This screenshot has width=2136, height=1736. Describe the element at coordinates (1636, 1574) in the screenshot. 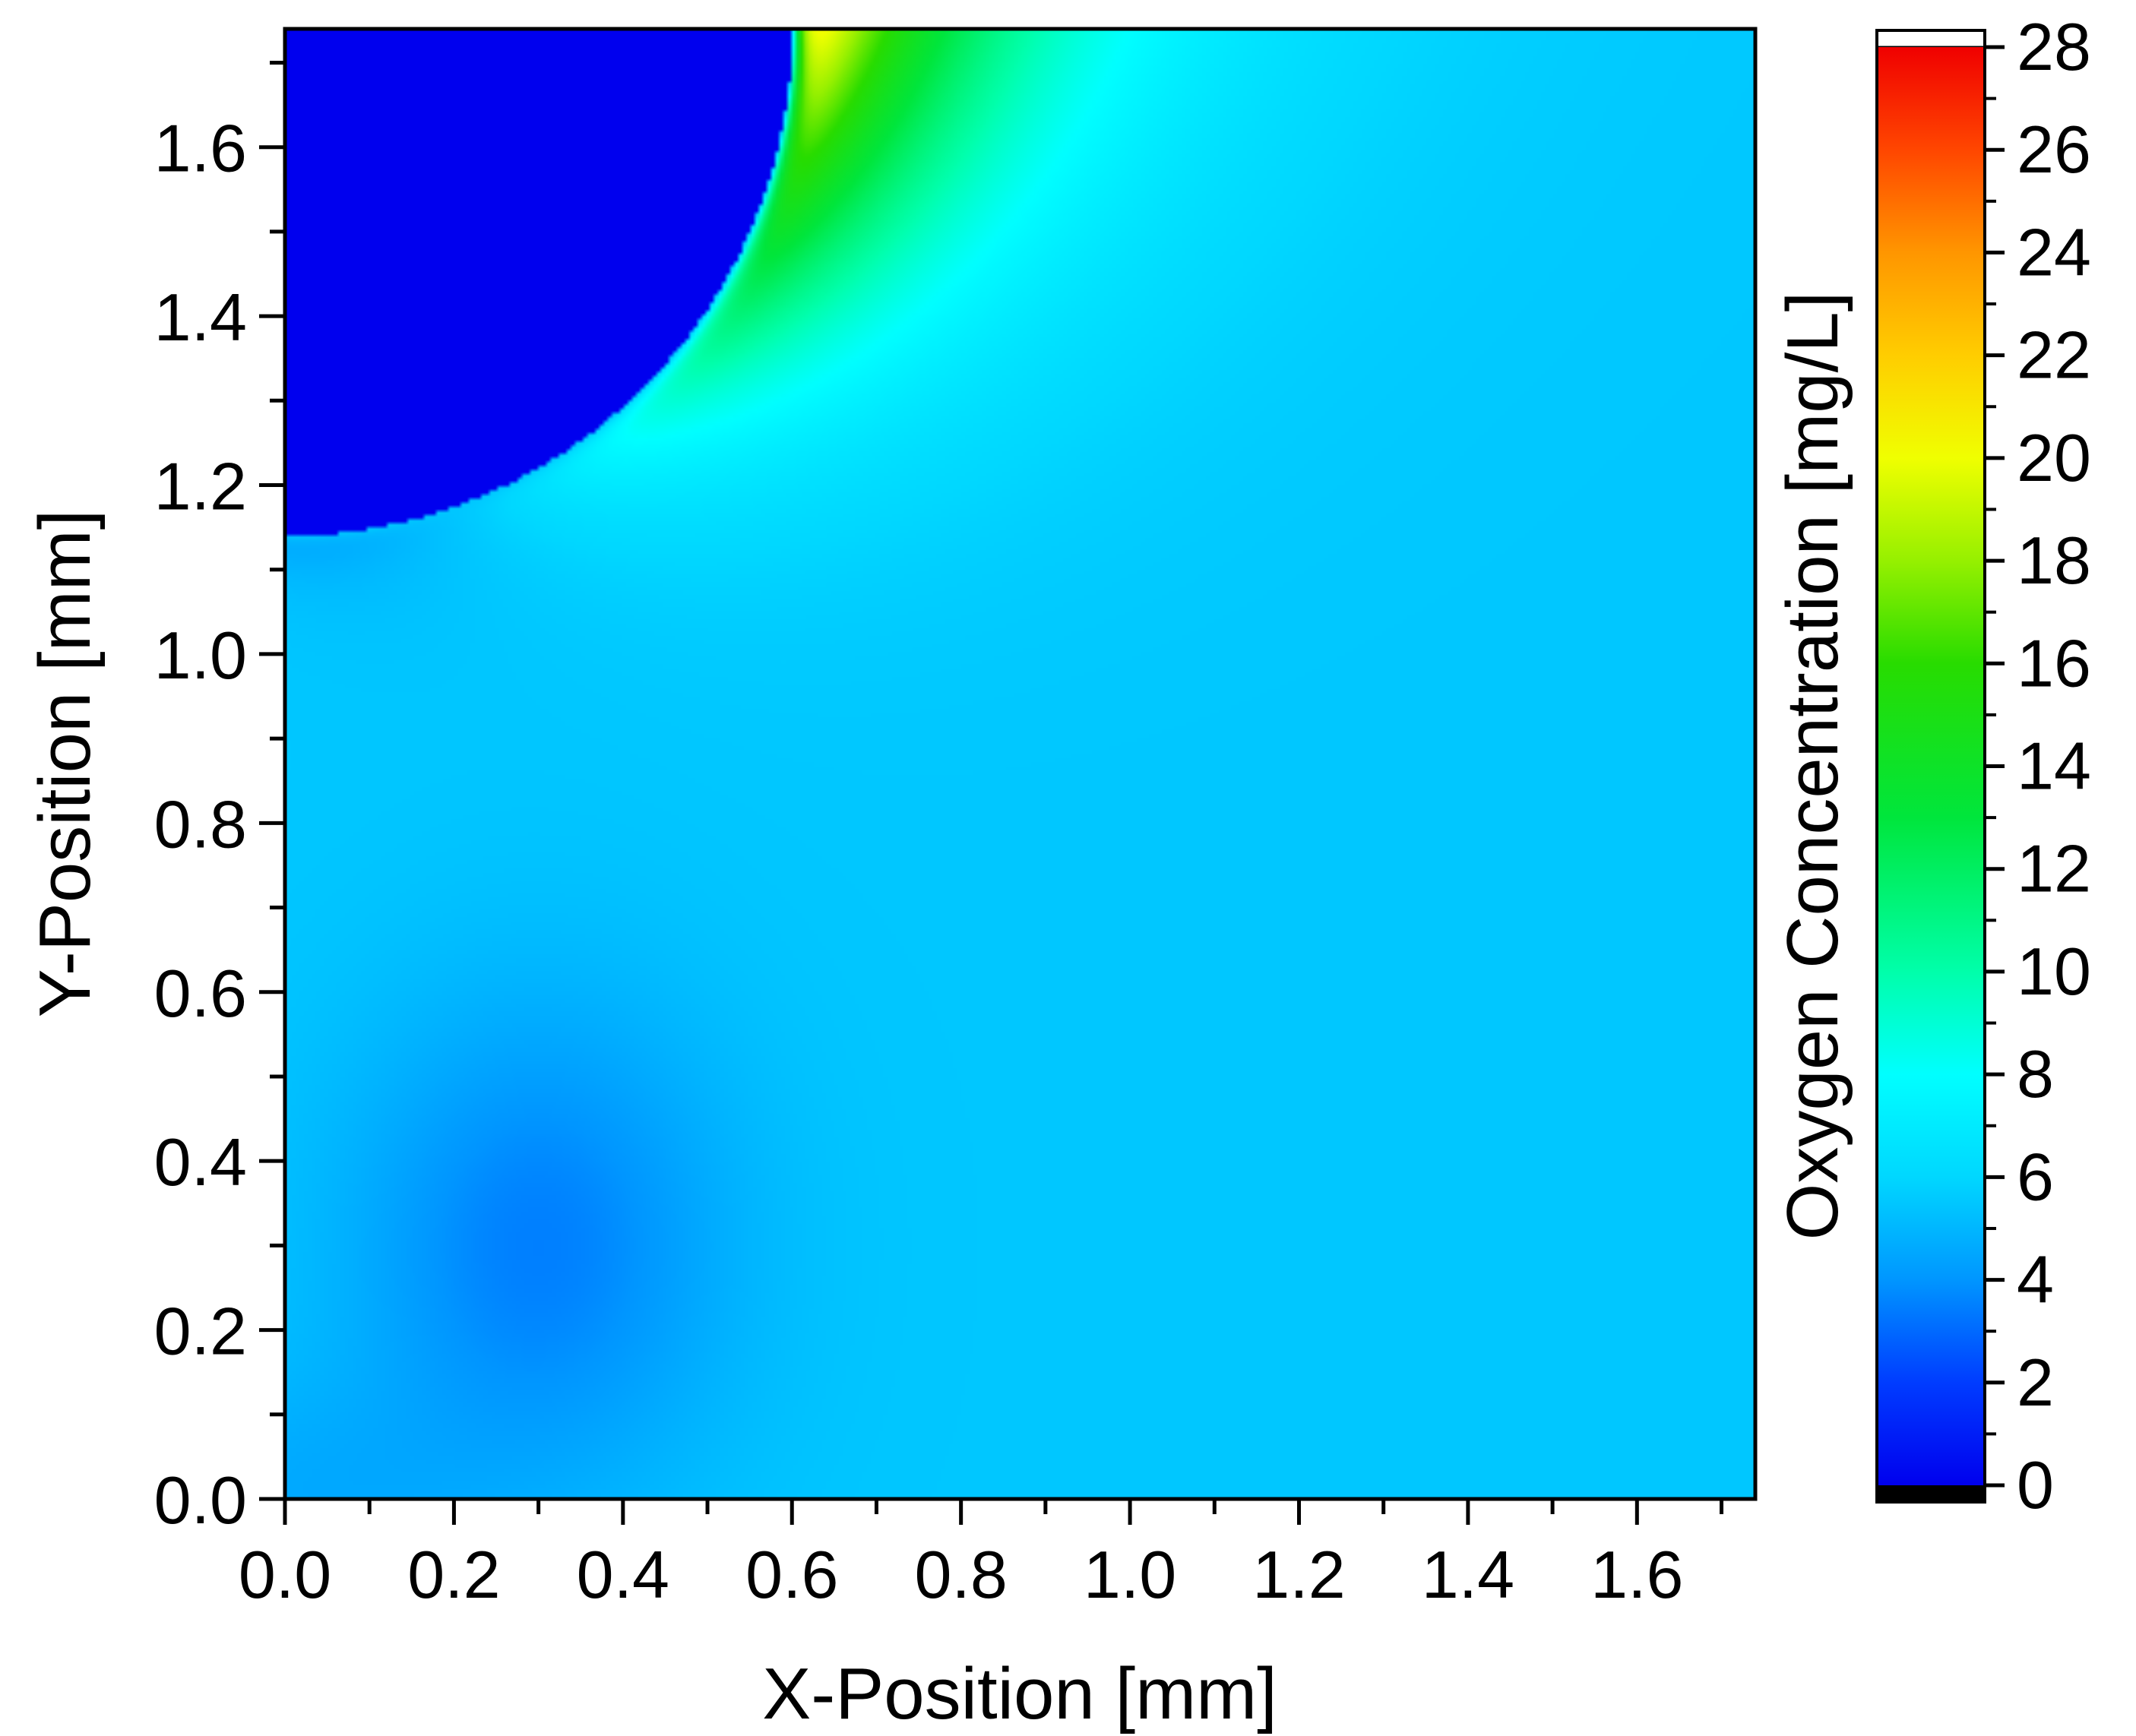

I see `x-tick-label: 1.6` at that location.